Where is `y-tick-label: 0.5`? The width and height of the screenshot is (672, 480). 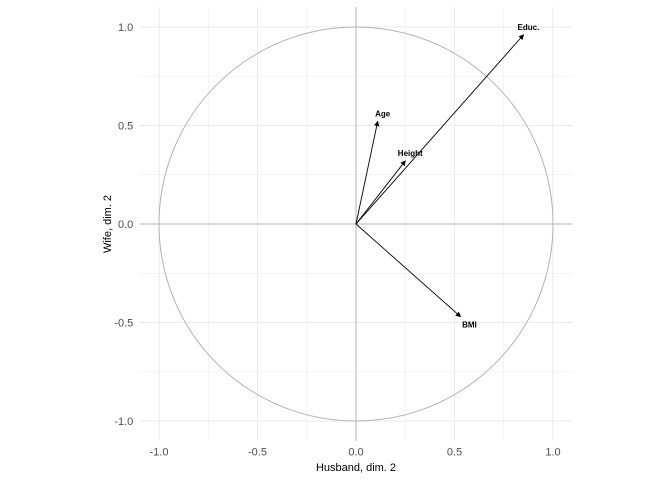
y-tick-label: 0.5 is located at coordinates (125, 127).